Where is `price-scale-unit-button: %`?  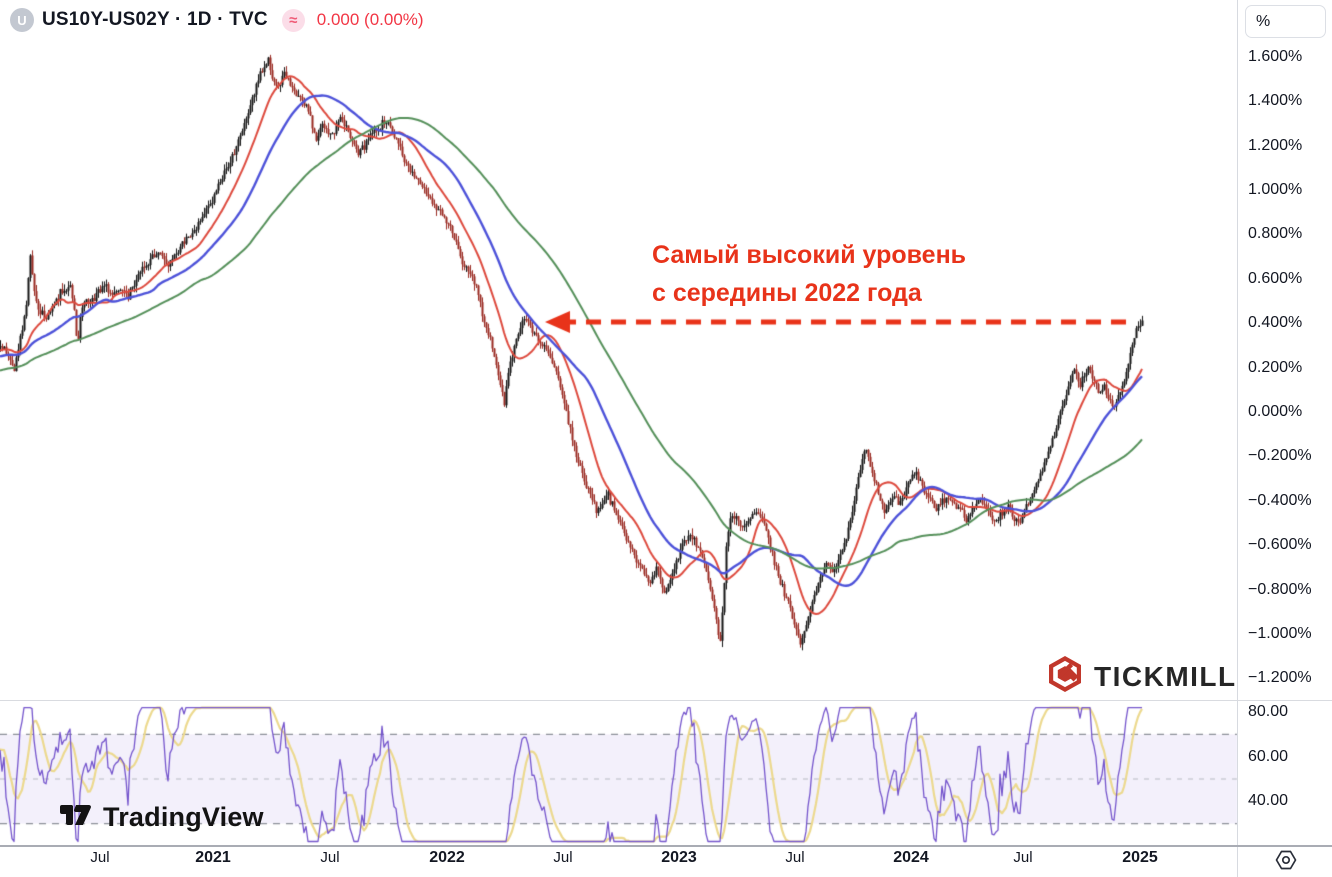 price-scale-unit-button: % is located at coordinates (1285, 21).